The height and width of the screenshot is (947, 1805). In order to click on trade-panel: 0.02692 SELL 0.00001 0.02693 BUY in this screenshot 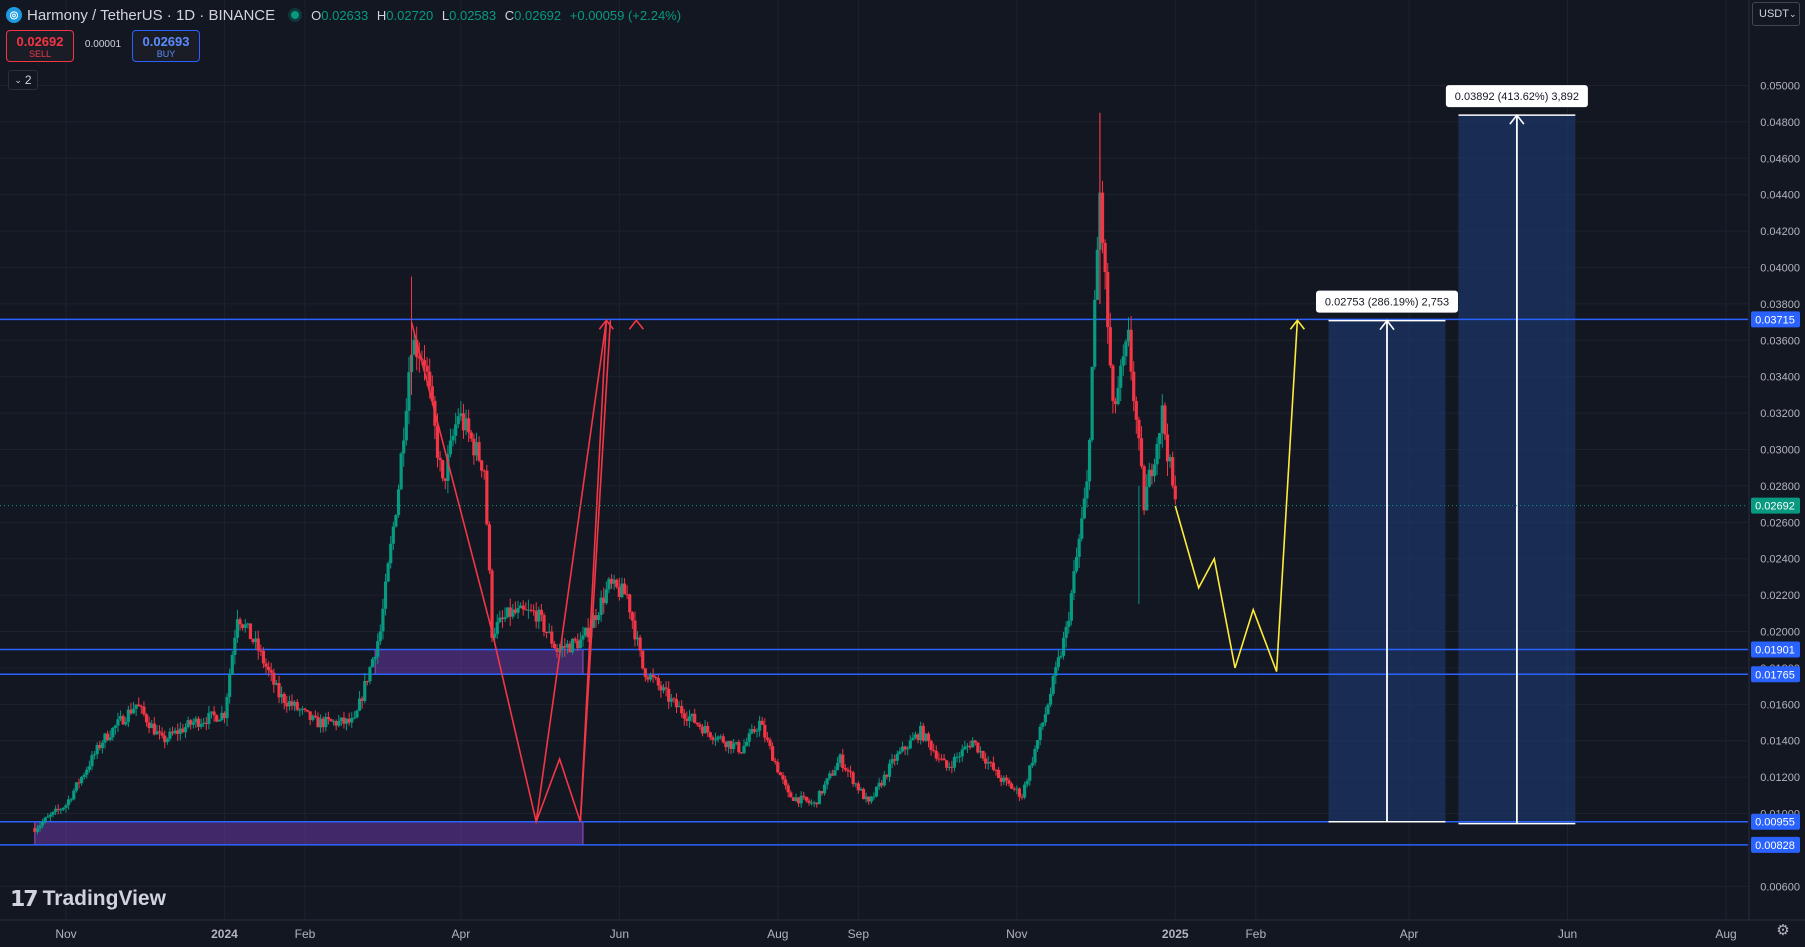, I will do `click(103, 46)`.